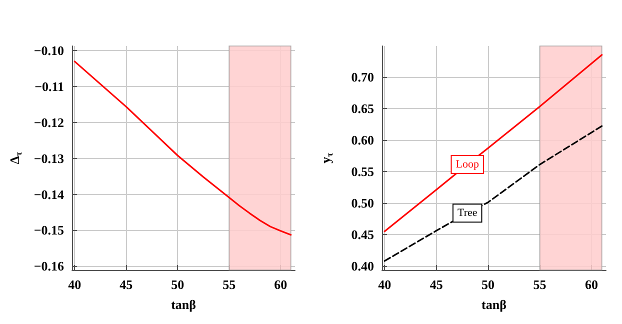 The image size is (622, 324). Describe the element at coordinates (49, 86) in the screenshot. I see `y-tick-label: −0.11` at that location.